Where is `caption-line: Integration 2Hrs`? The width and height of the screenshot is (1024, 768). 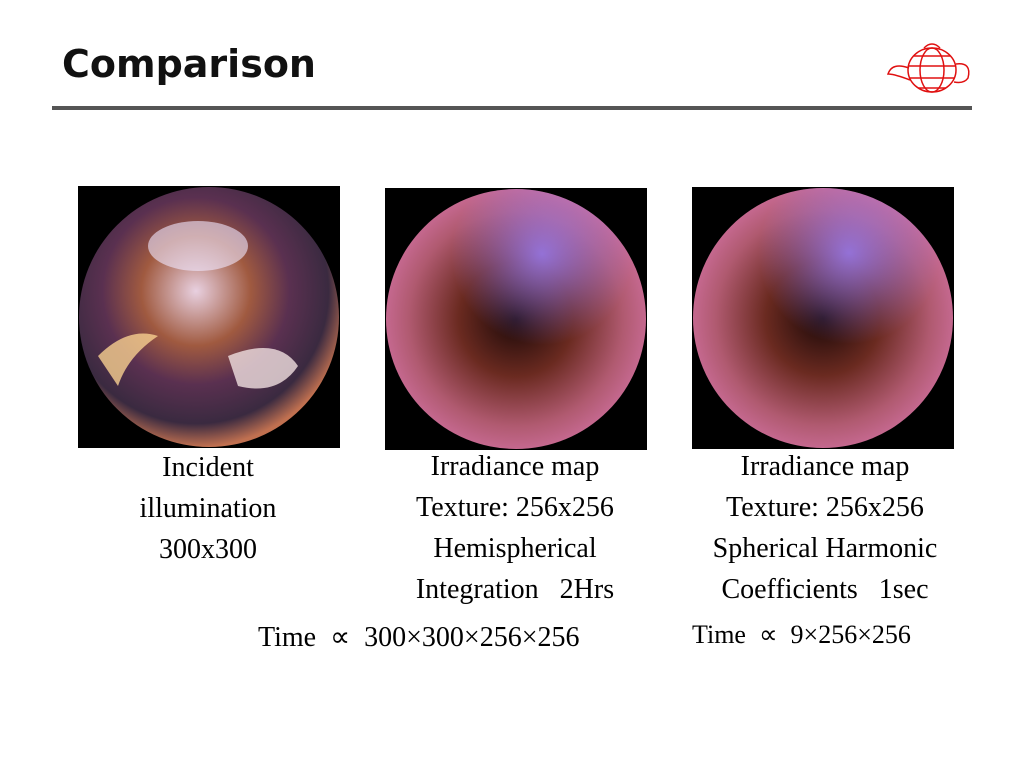 caption-line: Integration 2Hrs is located at coordinates (515, 589).